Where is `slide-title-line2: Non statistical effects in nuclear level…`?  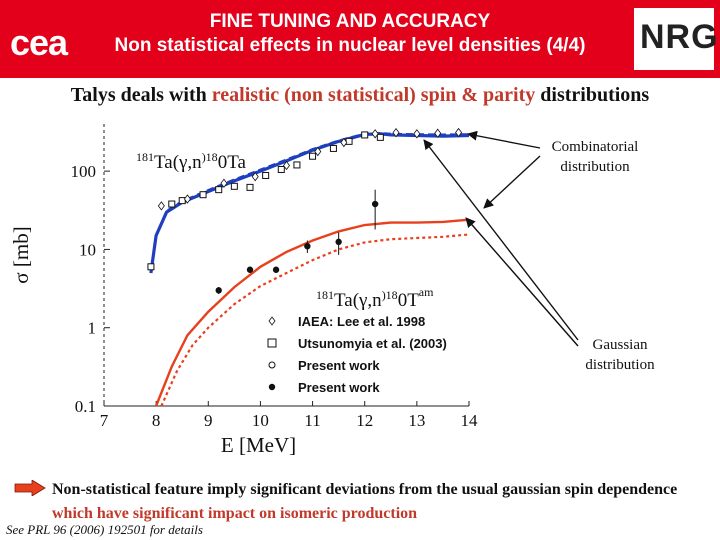
slide-title-line2: Non statistical effects in nuclear level… is located at coordinates (350, 45).